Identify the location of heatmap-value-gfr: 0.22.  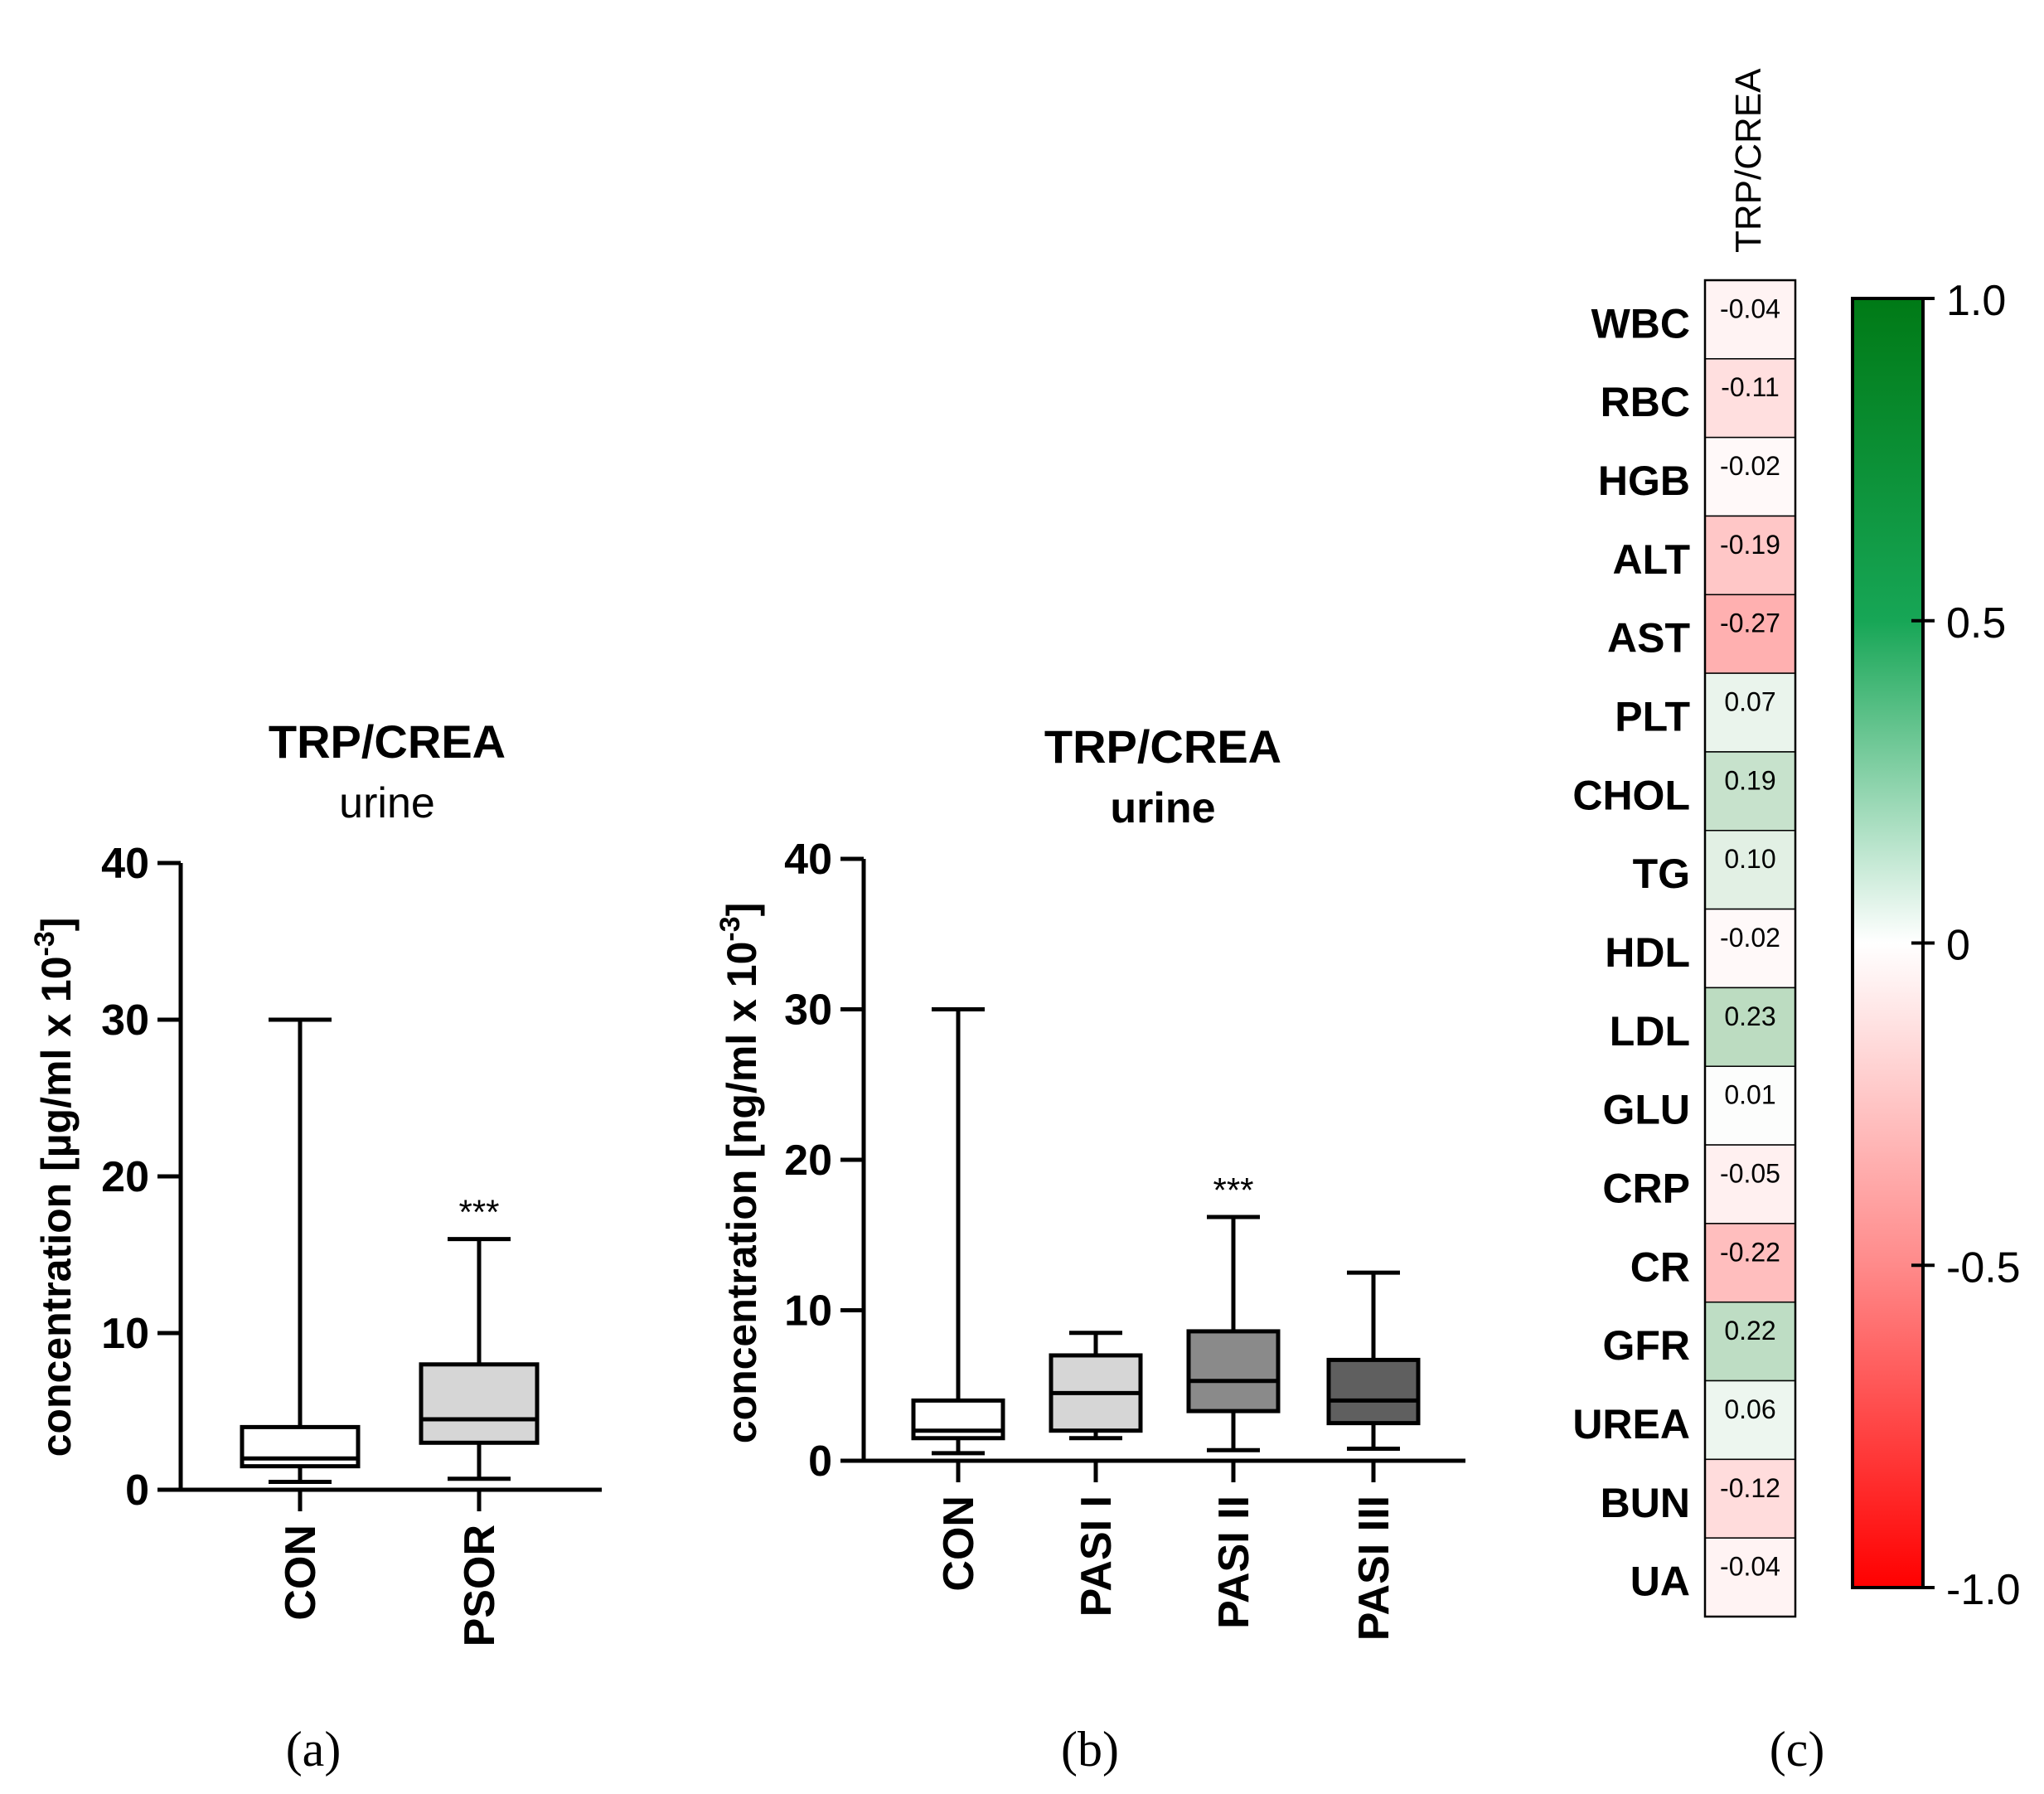
(1749, 1331).